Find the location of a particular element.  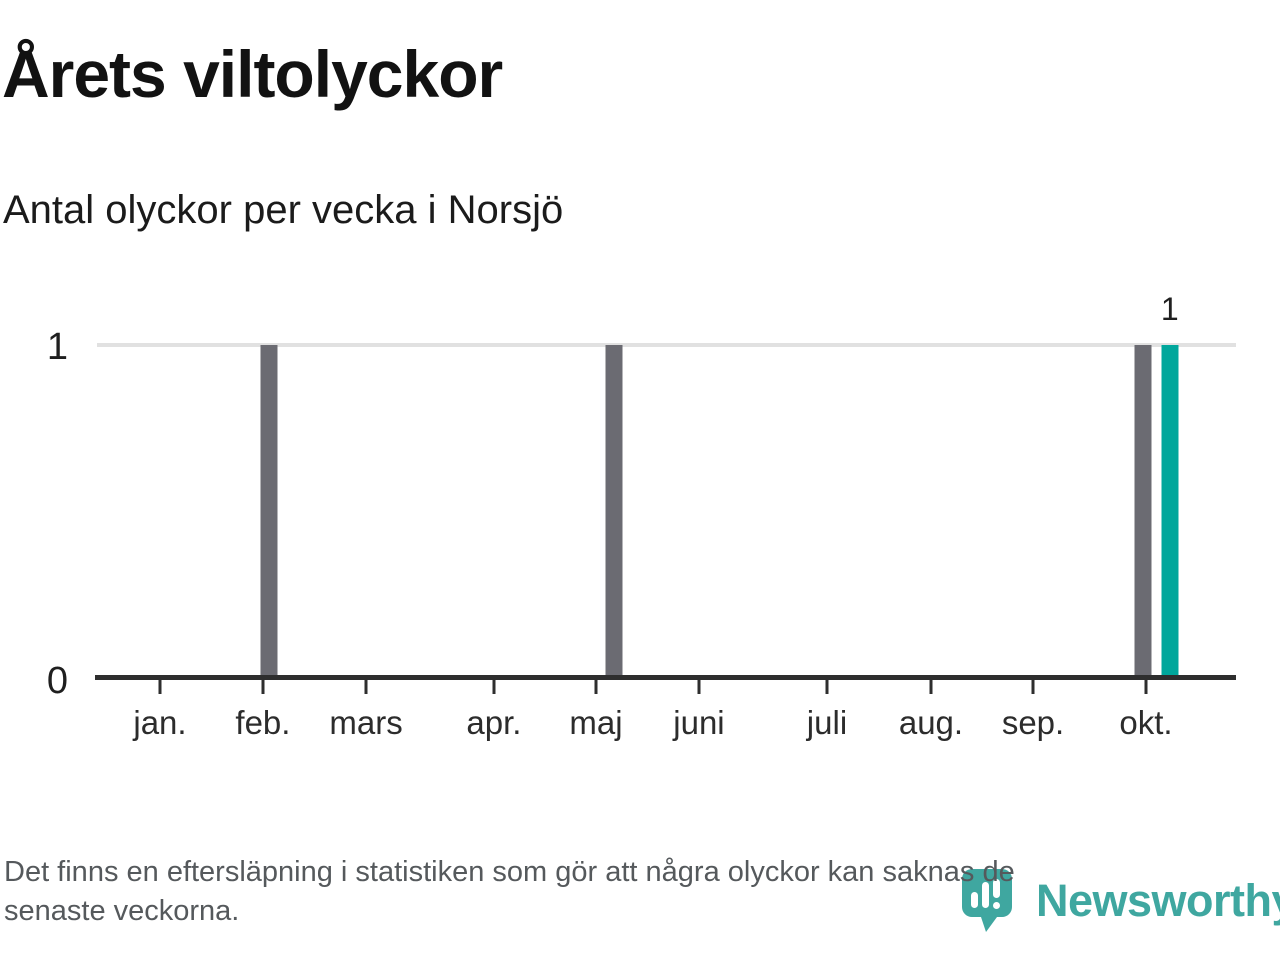

x-axis-month-label: okt. is located at coordinates (1146, 722).